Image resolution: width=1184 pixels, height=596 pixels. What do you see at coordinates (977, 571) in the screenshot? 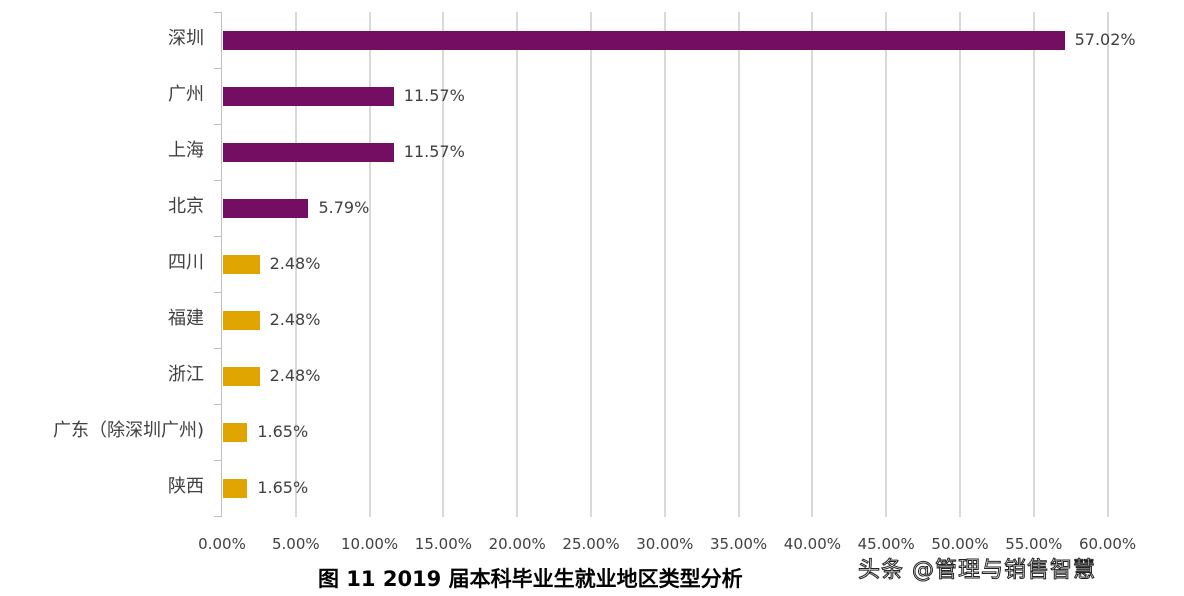
I see `watermark: 头条 @管理与销售智慧` at bounding box center [977, 571].